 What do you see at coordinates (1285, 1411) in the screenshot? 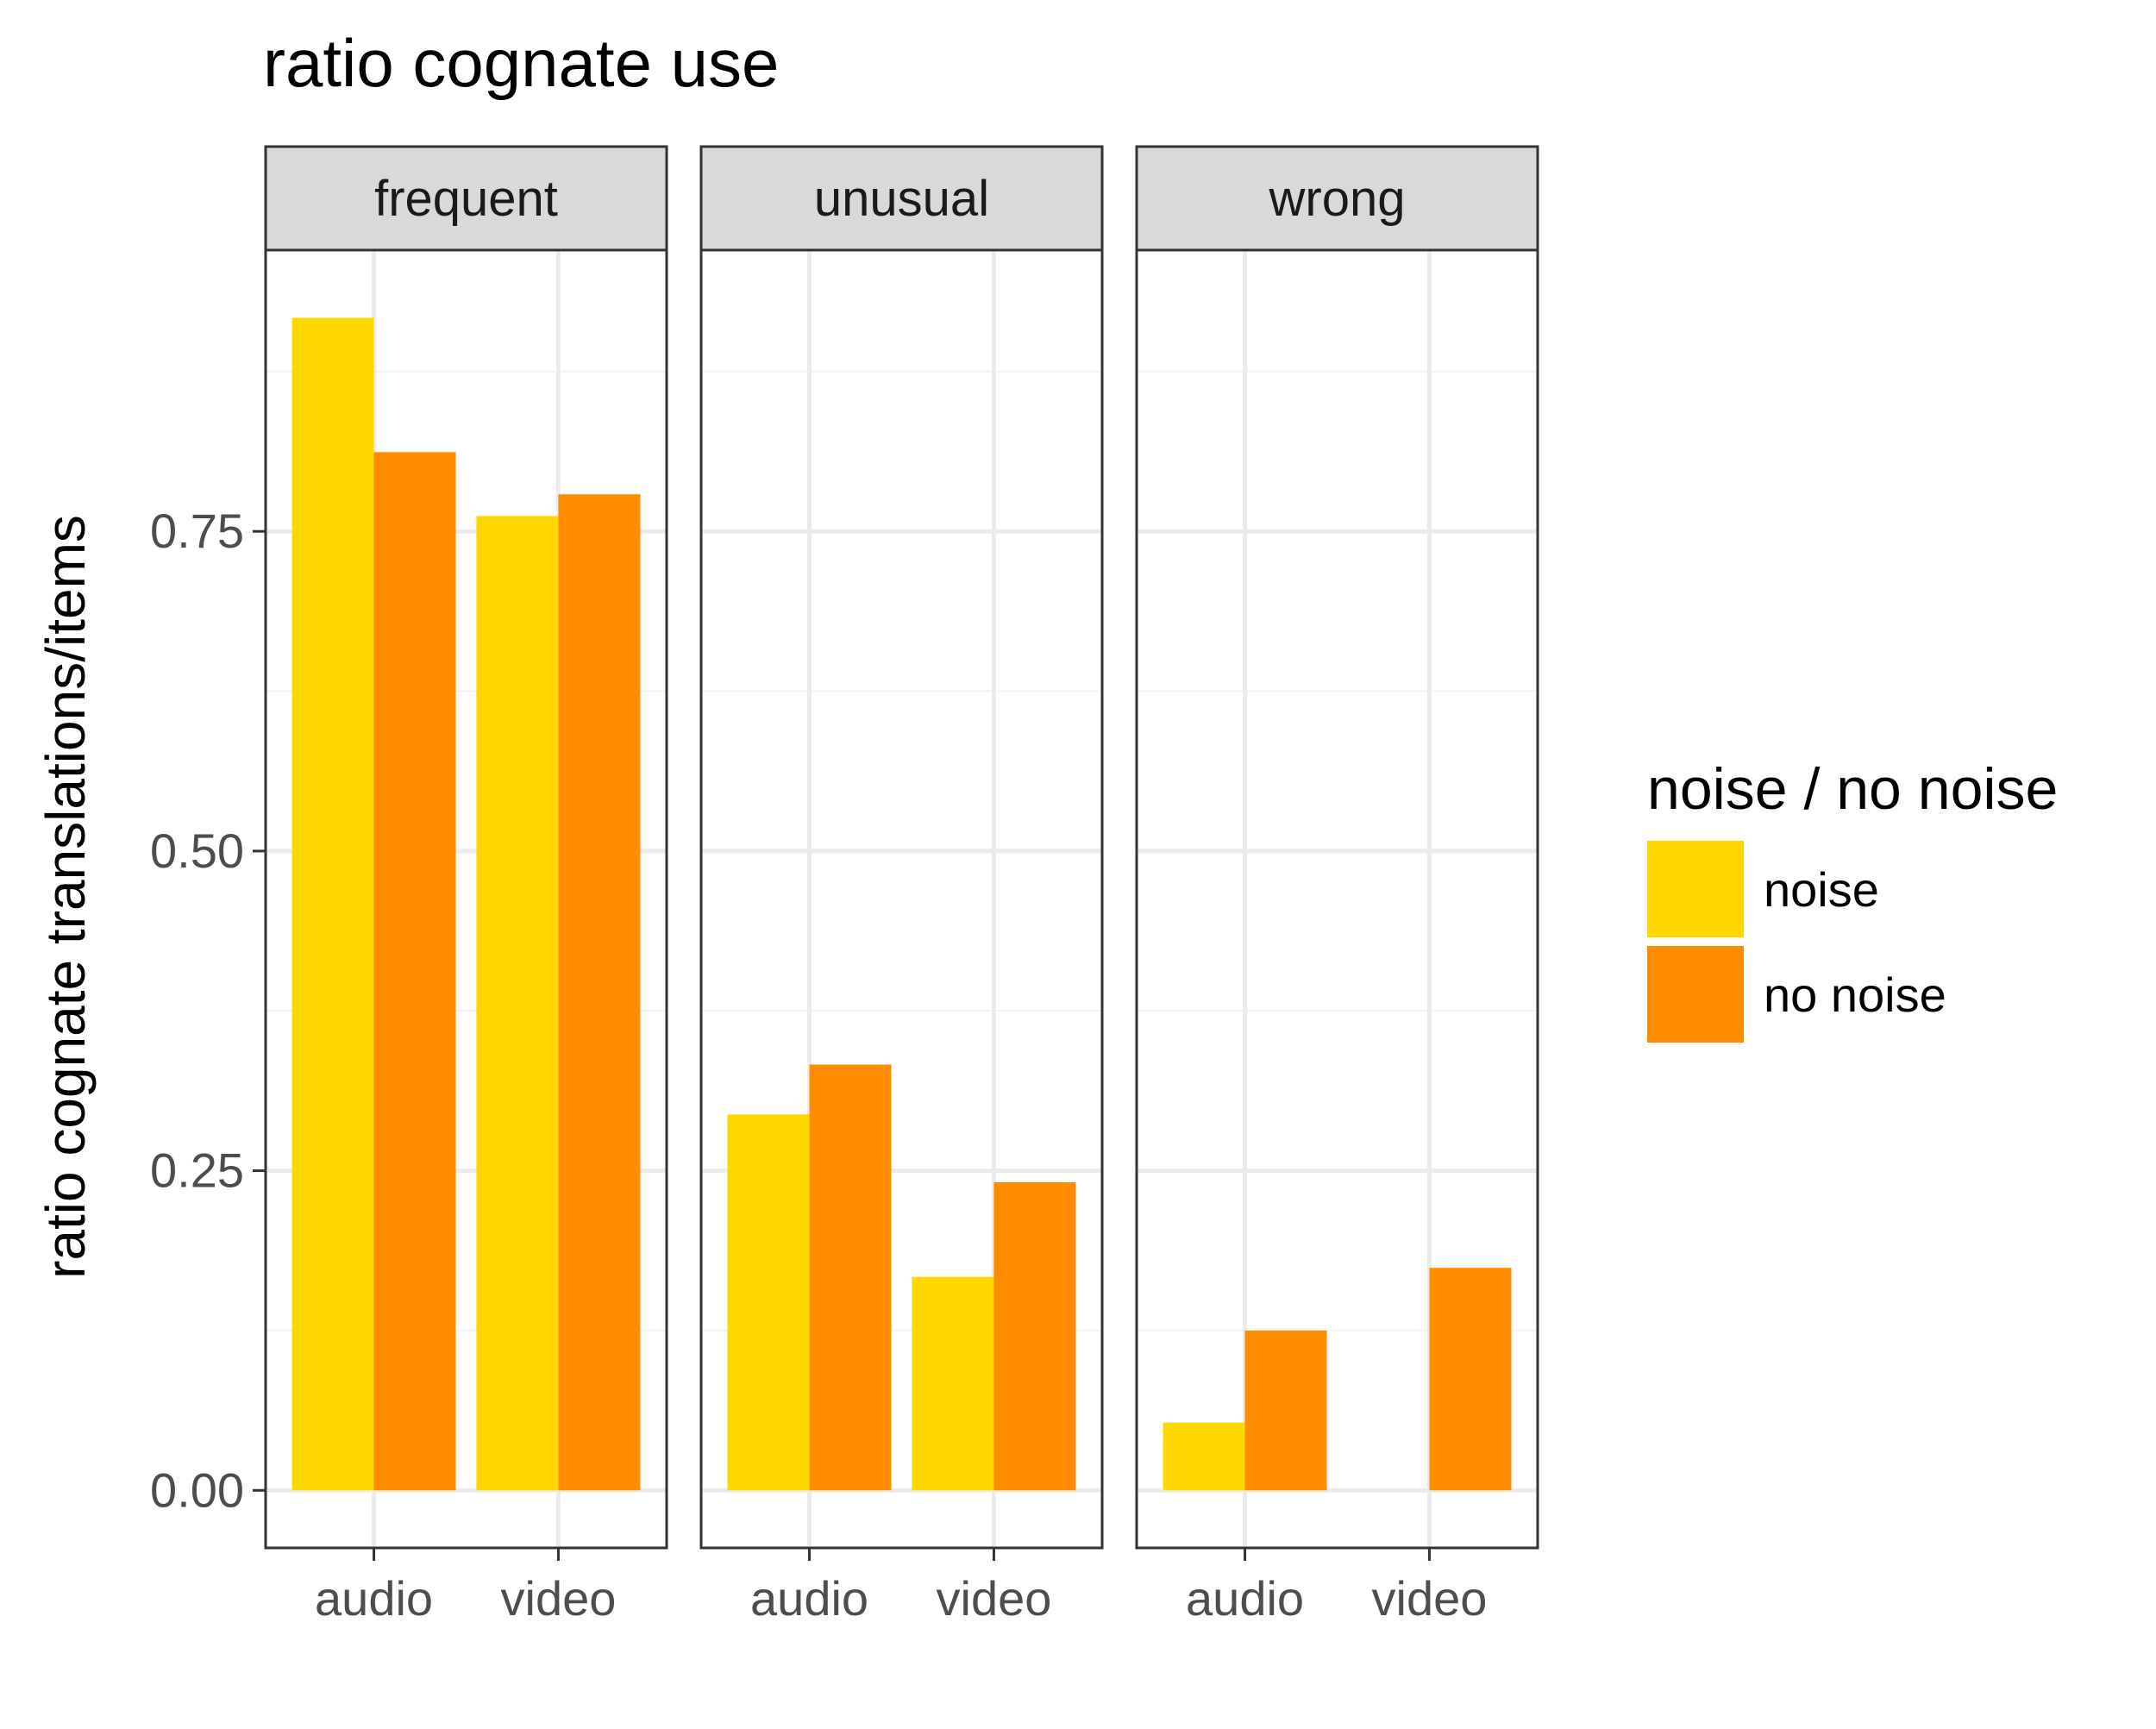
I see `bar-wrong-audio-no-noise` at bounding box center [1285, 1411].